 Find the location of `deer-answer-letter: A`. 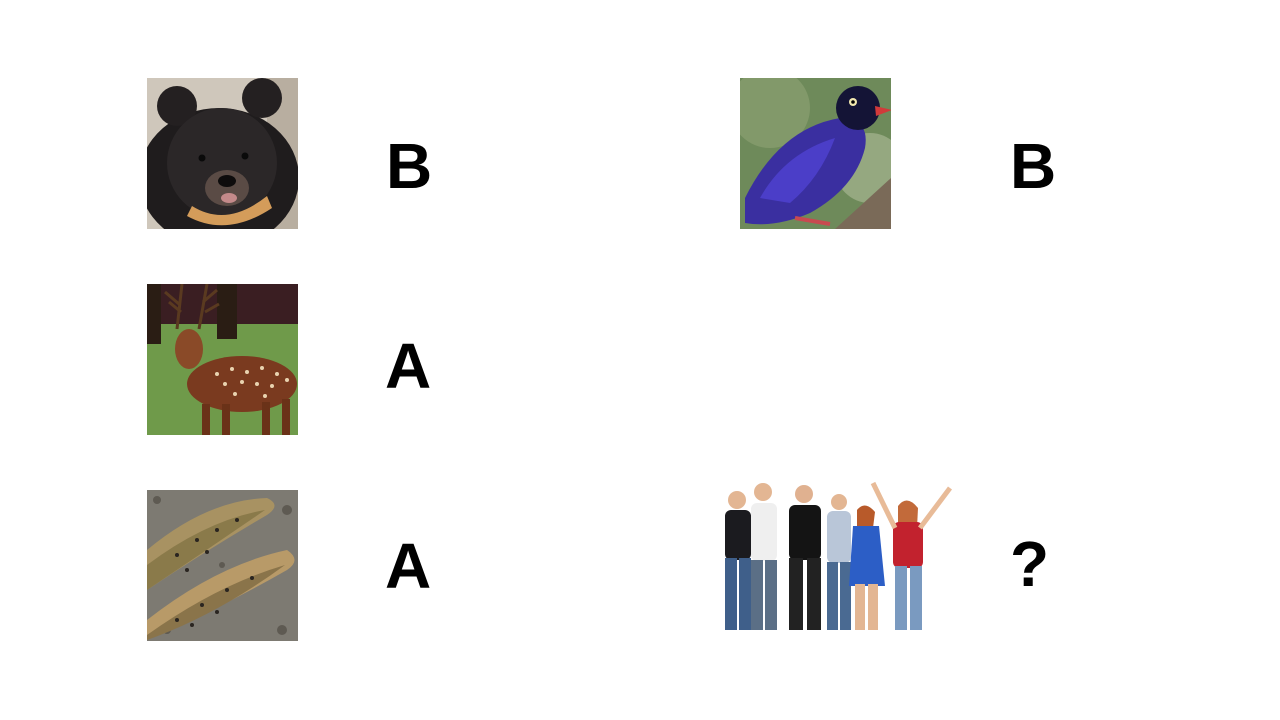

deer-answer-letter: A is located at coordinates (408, 366).